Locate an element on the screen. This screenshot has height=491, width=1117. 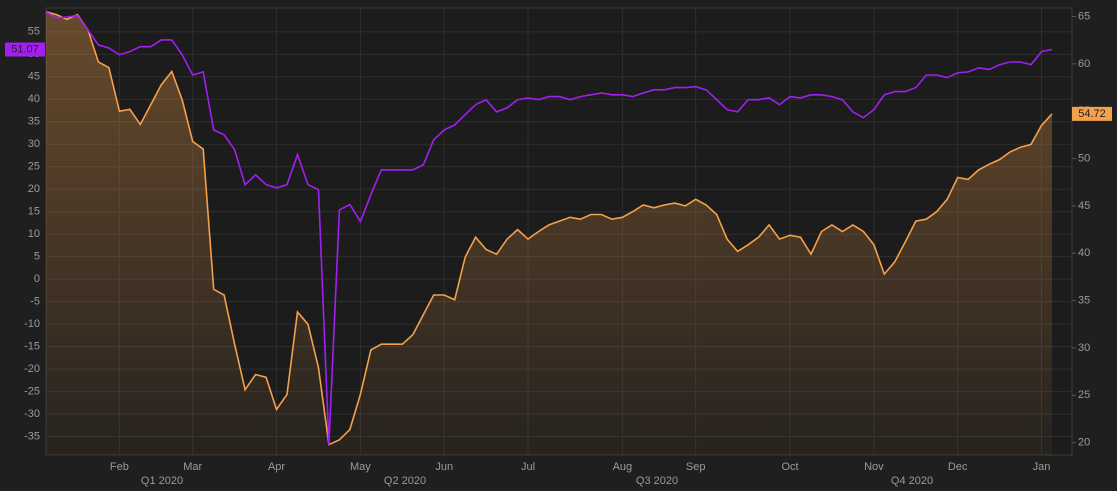
x-tick-label: Oct is located at coordinates (789, 467).